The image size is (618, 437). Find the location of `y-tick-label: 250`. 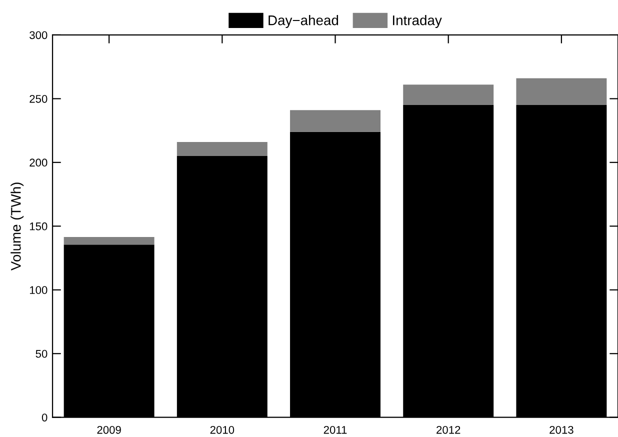

y-tick-label: 250 is located at coordinates (39, 98).